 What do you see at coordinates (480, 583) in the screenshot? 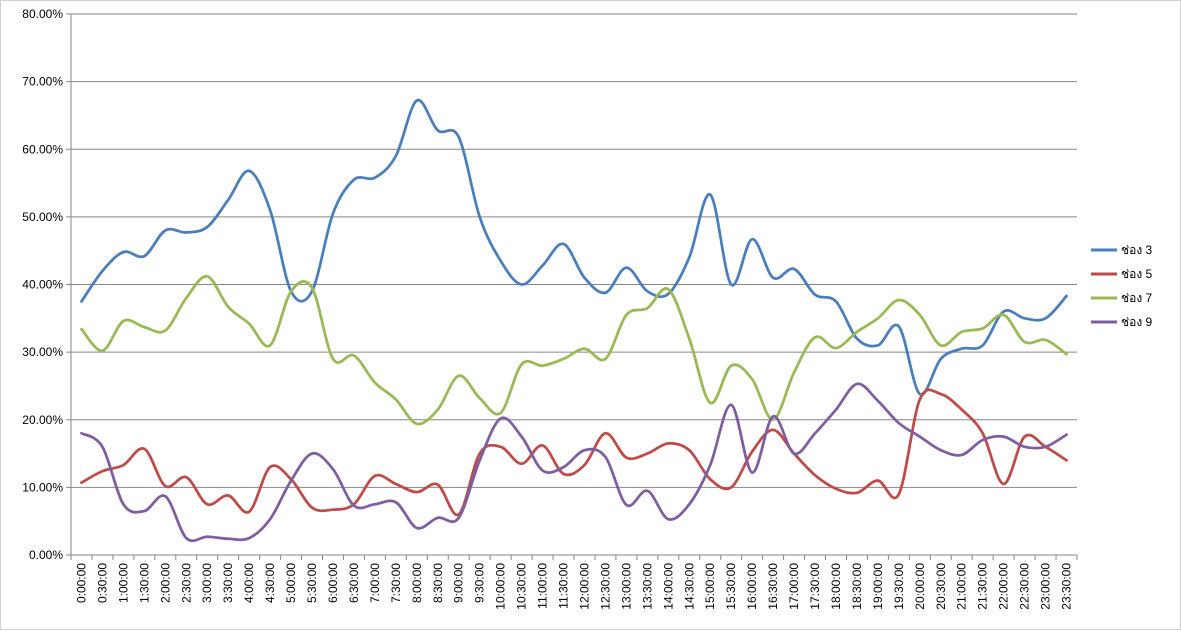
I see `x-tick-label: 9:30:00` at bounding box center [480, 583].